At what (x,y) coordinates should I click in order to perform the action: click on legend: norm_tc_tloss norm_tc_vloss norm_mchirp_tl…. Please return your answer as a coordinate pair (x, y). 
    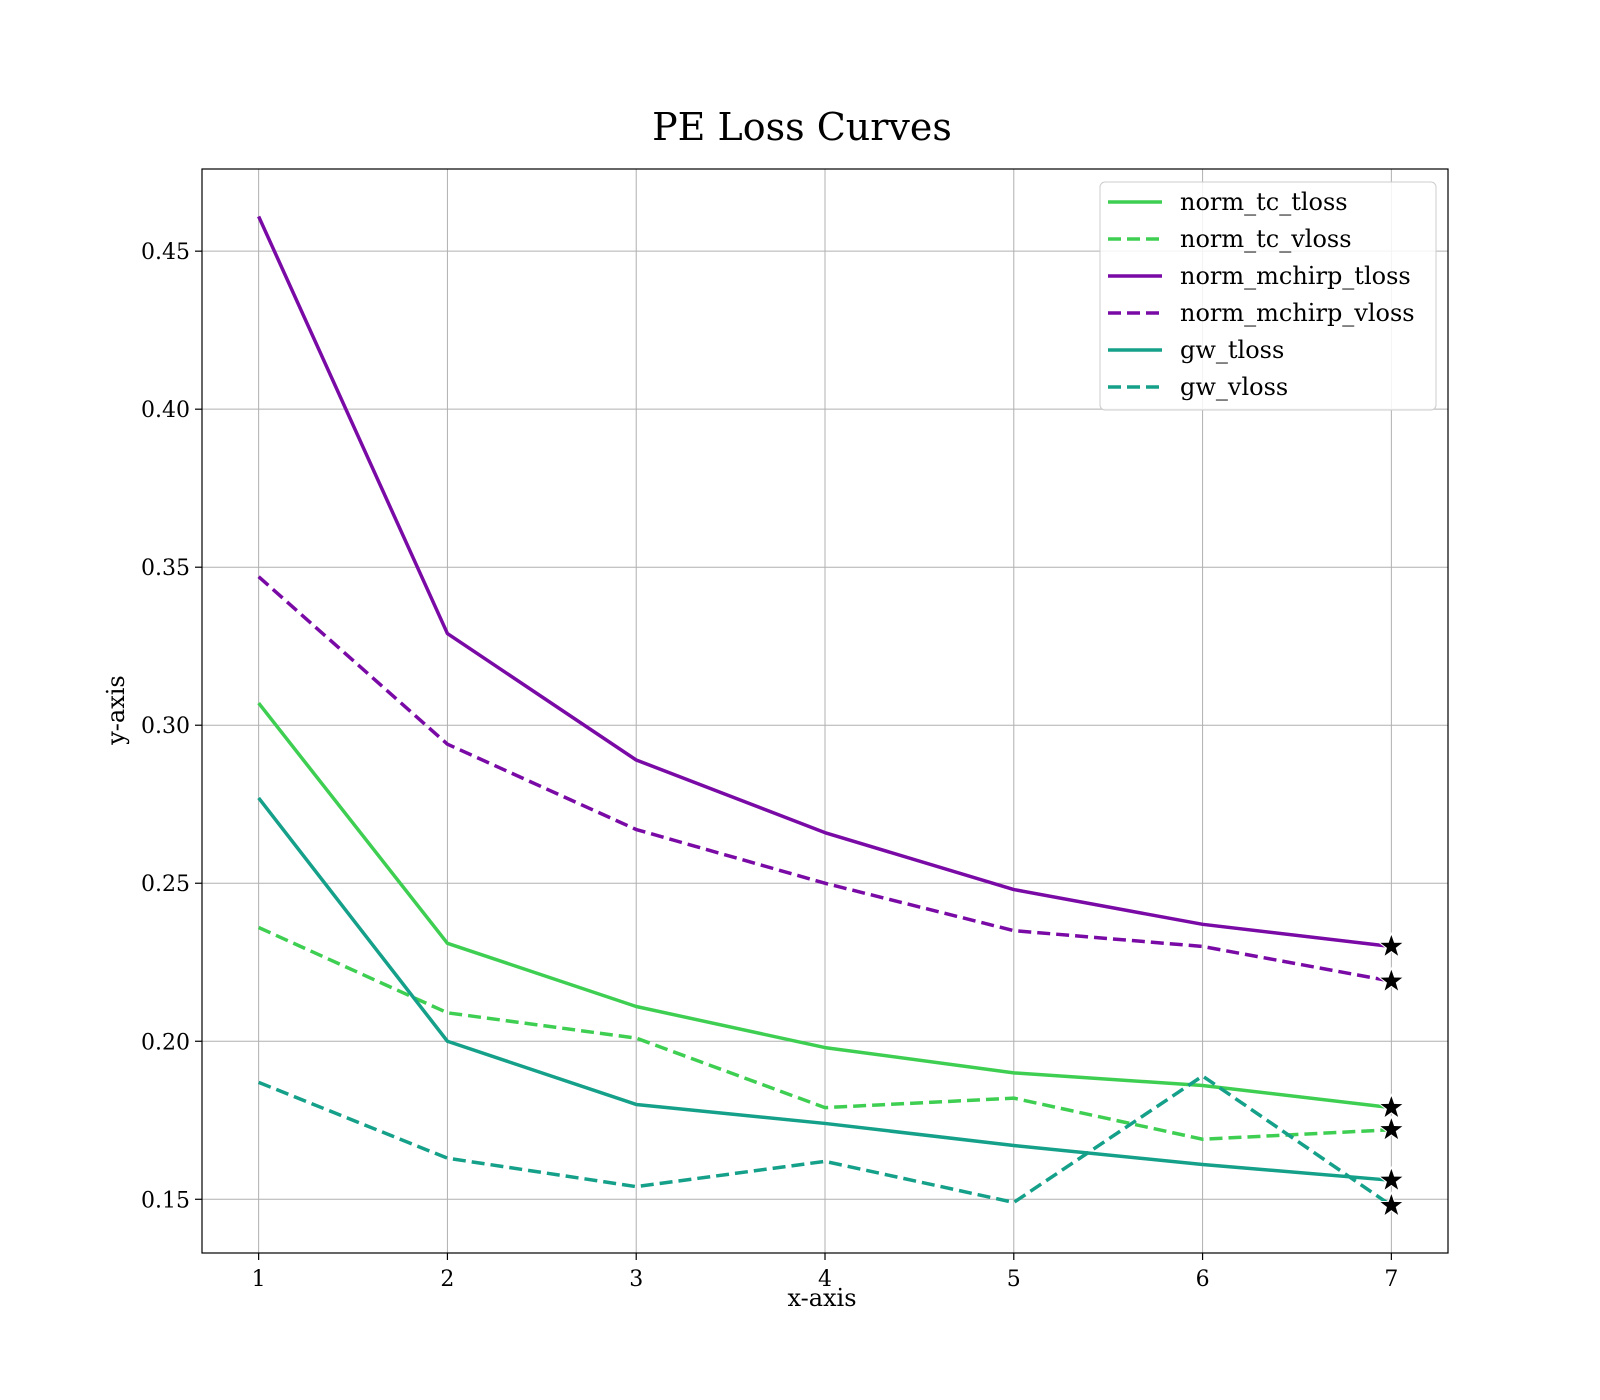
    Looking at the image, I should click on (1268, 296).